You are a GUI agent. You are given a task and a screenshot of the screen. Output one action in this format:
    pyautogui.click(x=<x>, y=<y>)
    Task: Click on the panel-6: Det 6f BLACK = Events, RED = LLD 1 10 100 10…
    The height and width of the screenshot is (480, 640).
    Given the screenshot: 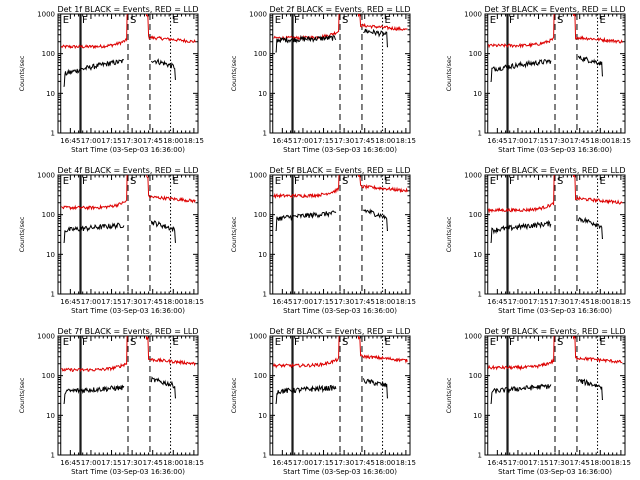 What is the action you would take?
    pyautogui.click(x=538, y=240)
    